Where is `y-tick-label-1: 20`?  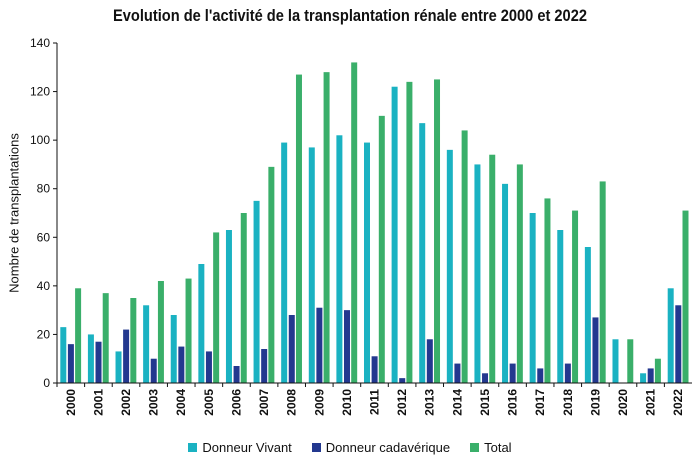
y-tick-label-1: 20 is located at coordinates (44, 334).